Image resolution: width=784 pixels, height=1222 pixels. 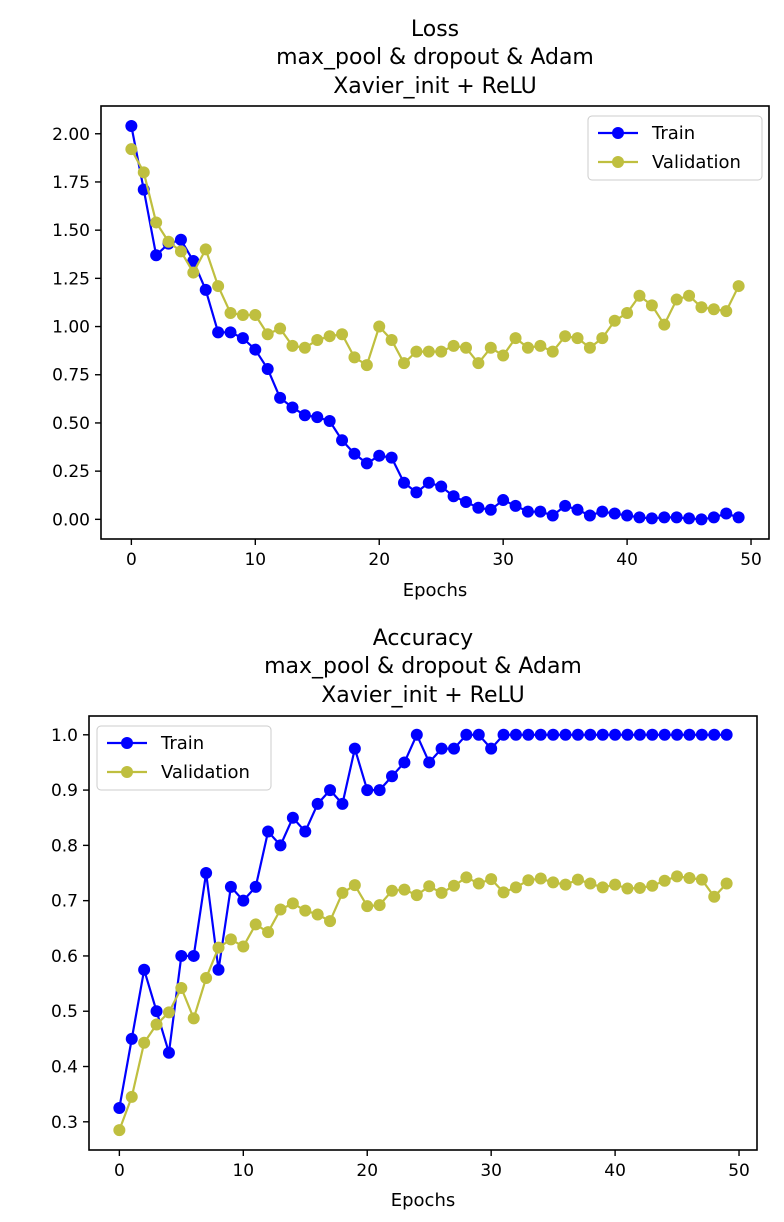 What do you see at coordinates (71, 279) in the screenshot?
I see `loss-ytick-label: 1.25` at bounding box center [71, 279].